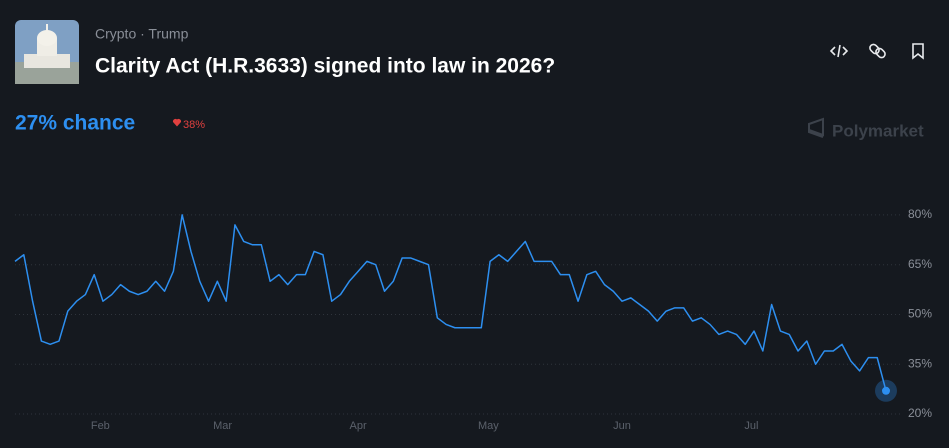 The width and height of the screenshot is (949, 448). What do you see at coordinates (918, 51) in the screenshot?
I see `bookmark-button` at bounding box center [918, 51].